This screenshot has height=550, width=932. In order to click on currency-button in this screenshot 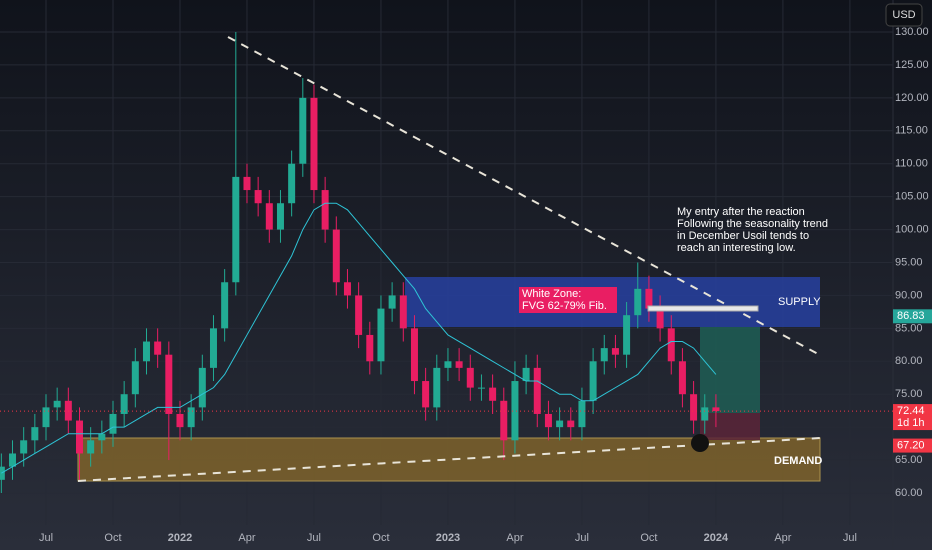, I will do `click(904, 15)`.